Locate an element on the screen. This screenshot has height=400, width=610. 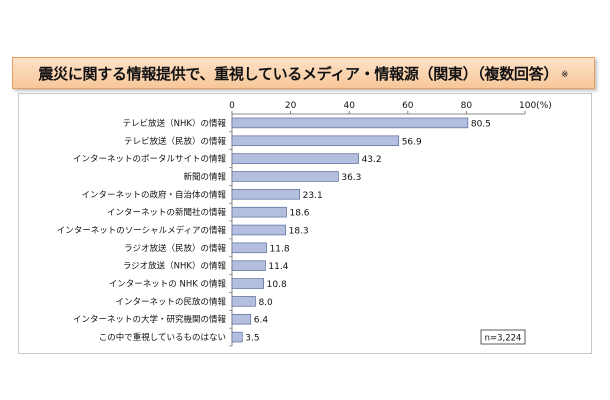
value-label: 18.6 is located at coordinates (299, 214).